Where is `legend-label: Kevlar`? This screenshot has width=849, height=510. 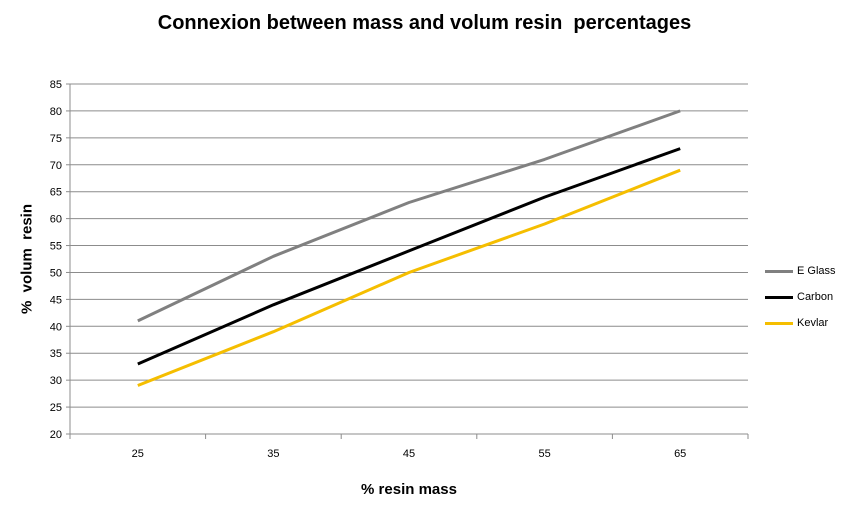 legend-label: Kevlar is located at coordinates (813, 323).